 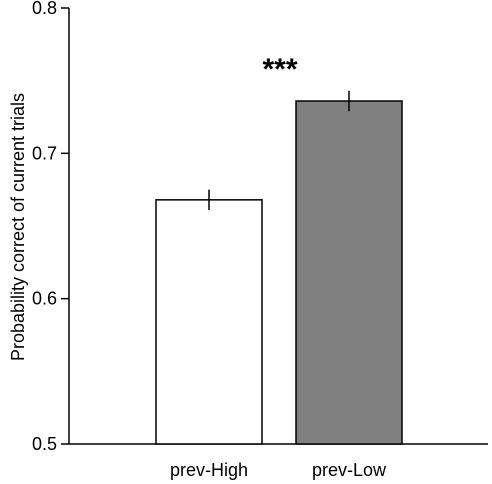 I want to click on bar-prev-high, so click(x=209, y=322).